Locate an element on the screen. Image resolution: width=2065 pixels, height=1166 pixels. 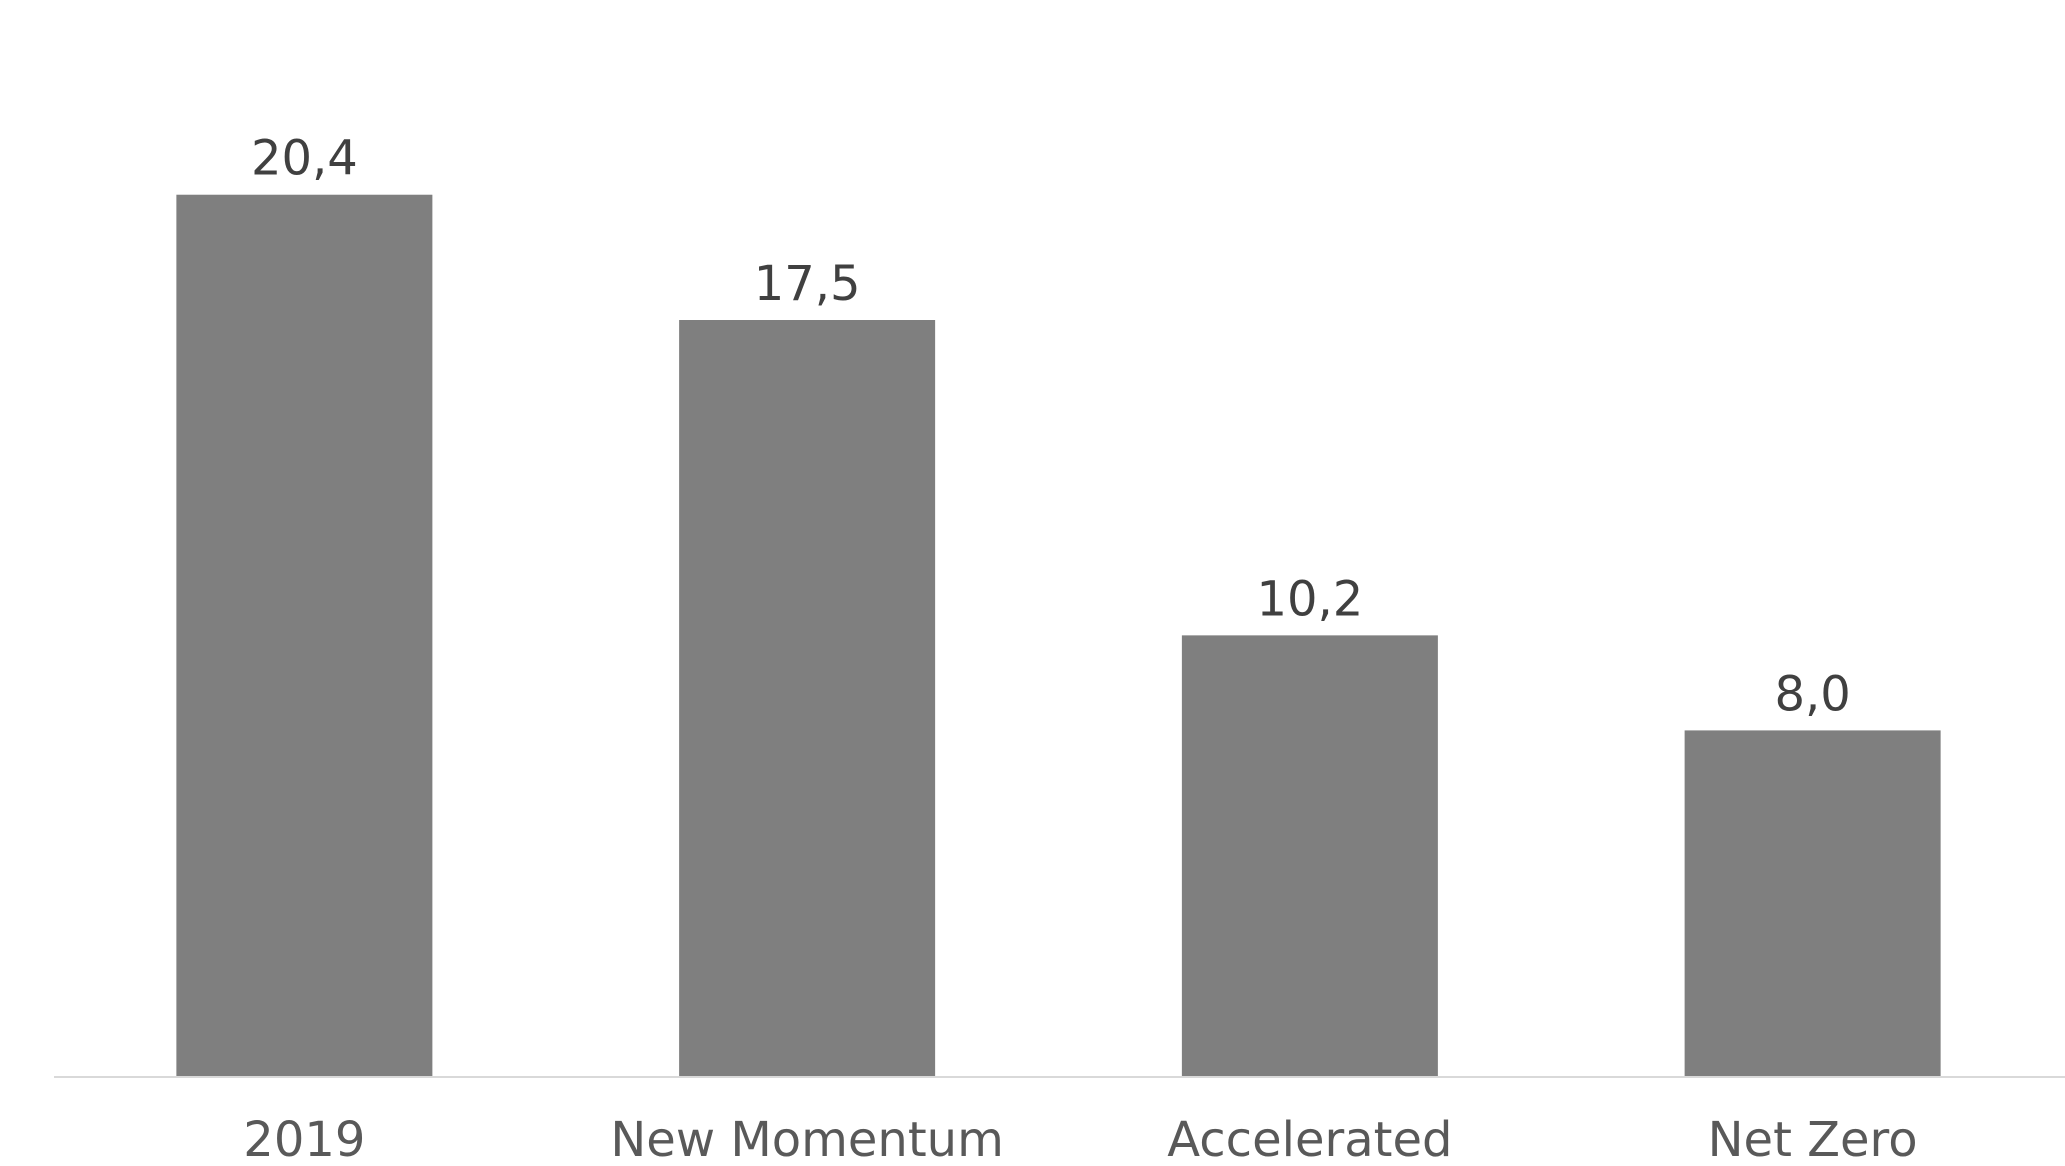
data-label: 8,0 is located at coordinates (1812, 694).